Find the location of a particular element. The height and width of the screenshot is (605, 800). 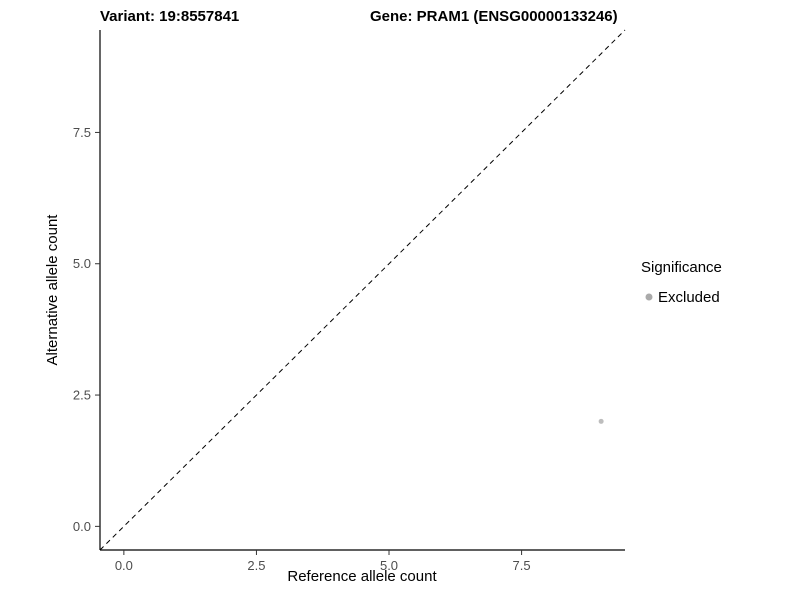

x-axis: 0.0 2.5 5.0 7.5 is located at coordinates (362, 561).